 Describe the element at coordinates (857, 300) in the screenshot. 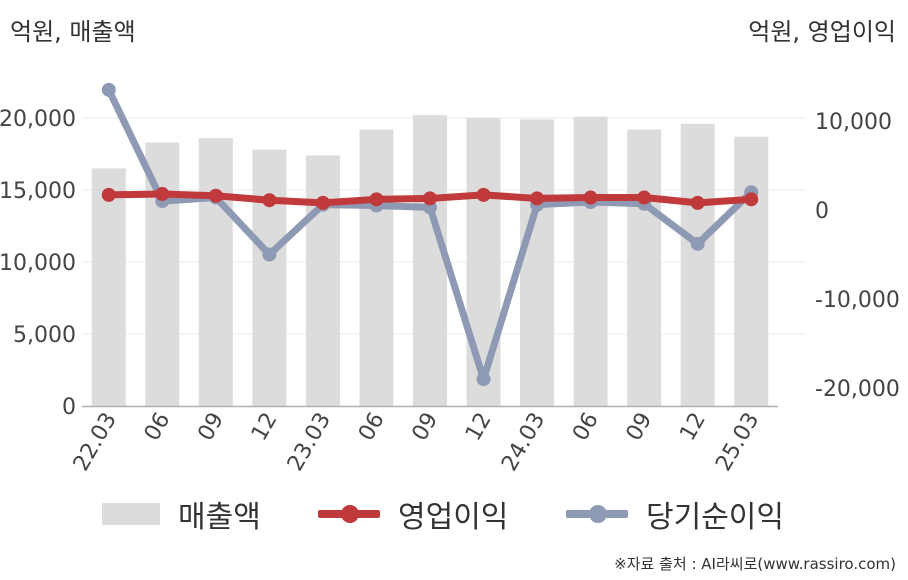

I see `right-tick-label: -10,000` at that location.